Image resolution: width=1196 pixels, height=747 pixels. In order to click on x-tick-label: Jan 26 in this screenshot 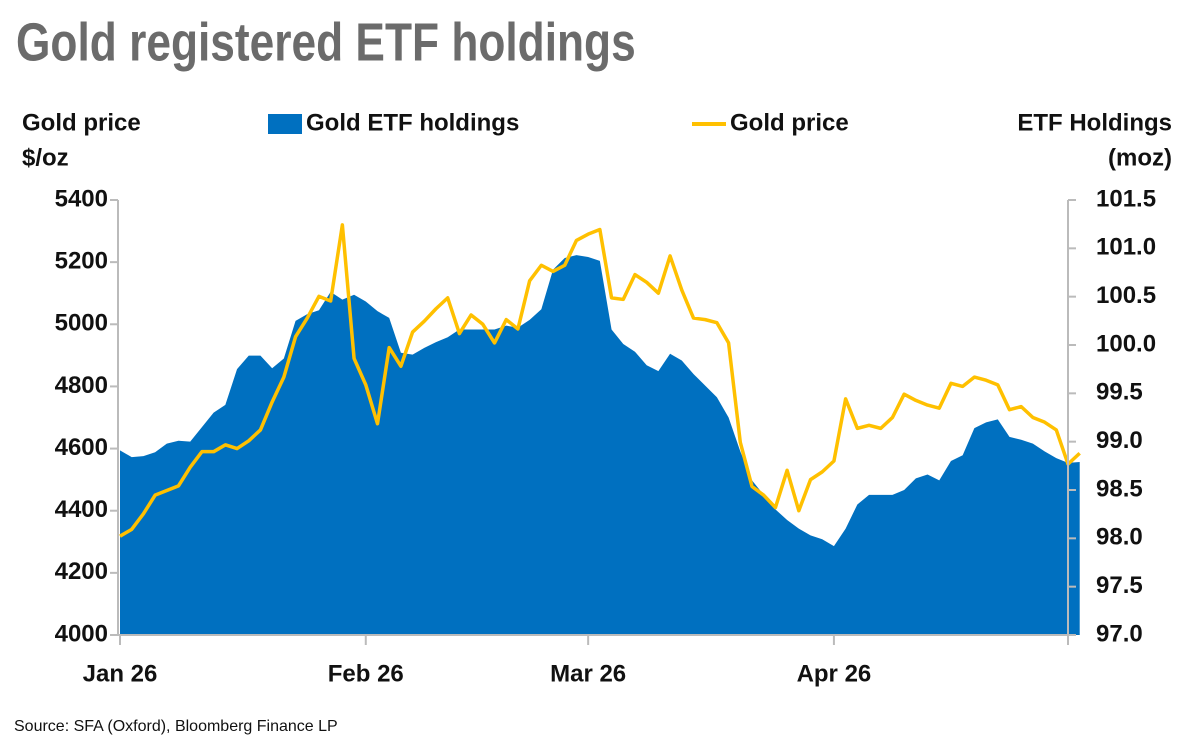, I will do `click(120, 673)`.